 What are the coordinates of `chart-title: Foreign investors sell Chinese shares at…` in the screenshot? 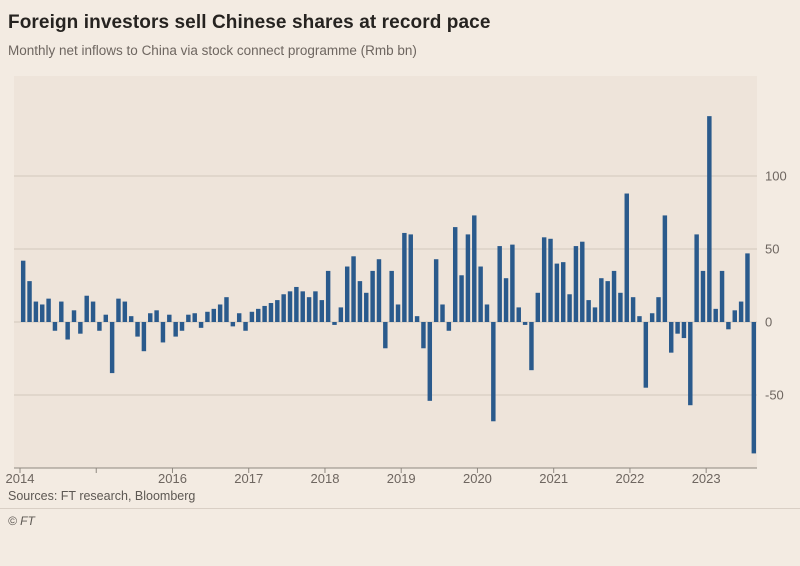 It's located at (249, 22).